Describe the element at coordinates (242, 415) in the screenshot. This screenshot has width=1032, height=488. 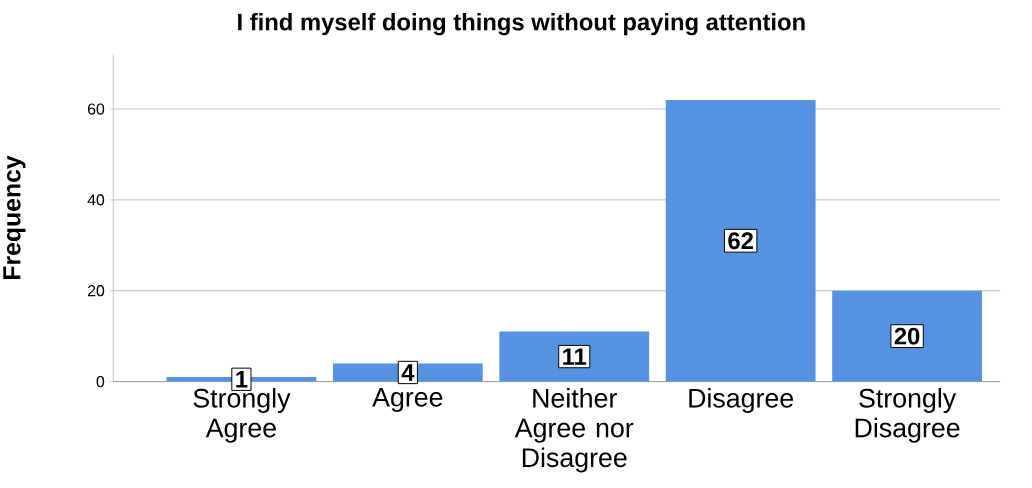
I see `x-tick-label: Strongly Agree` at that location.